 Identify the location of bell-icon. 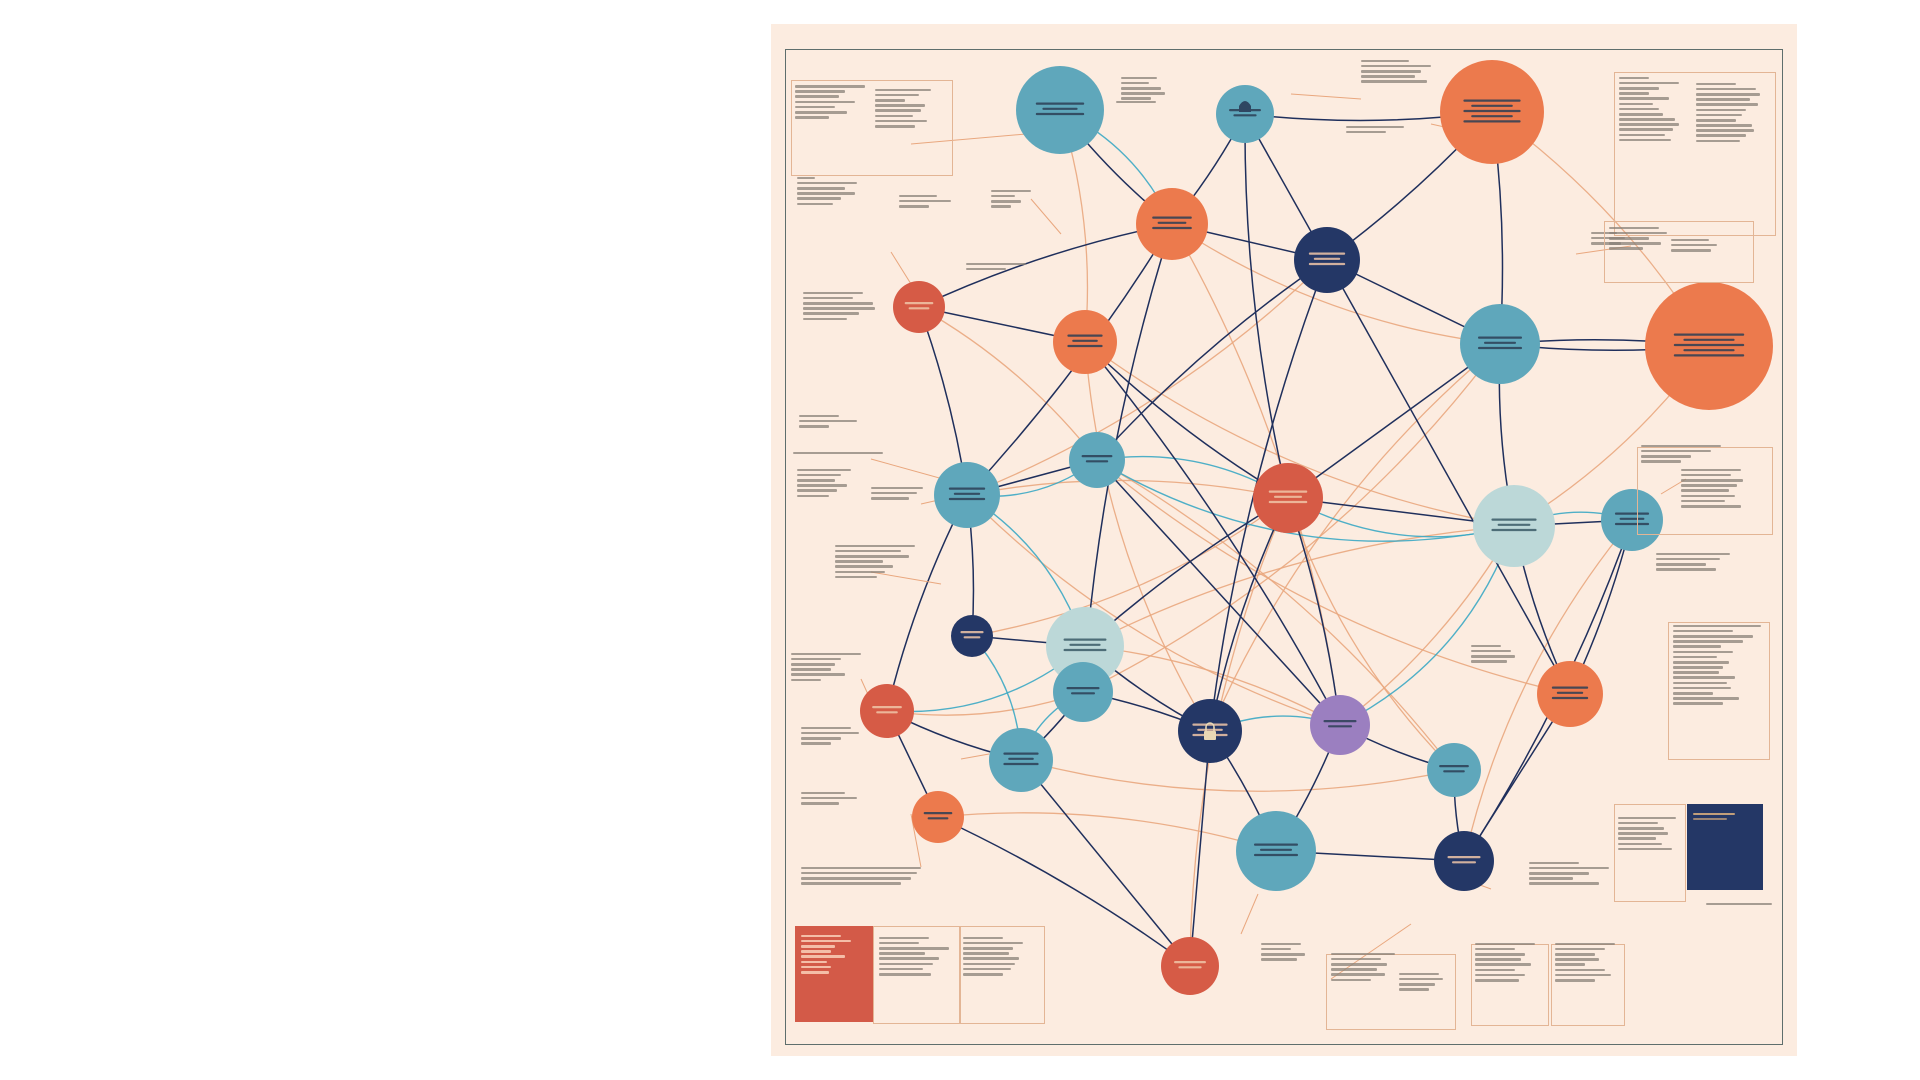
(1245, 106).